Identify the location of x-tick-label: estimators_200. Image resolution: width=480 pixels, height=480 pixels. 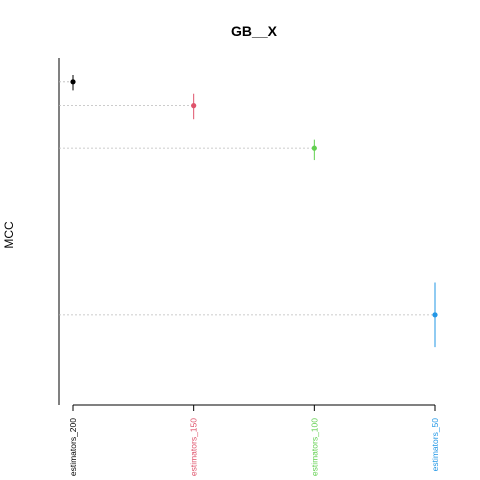
(73, 447).